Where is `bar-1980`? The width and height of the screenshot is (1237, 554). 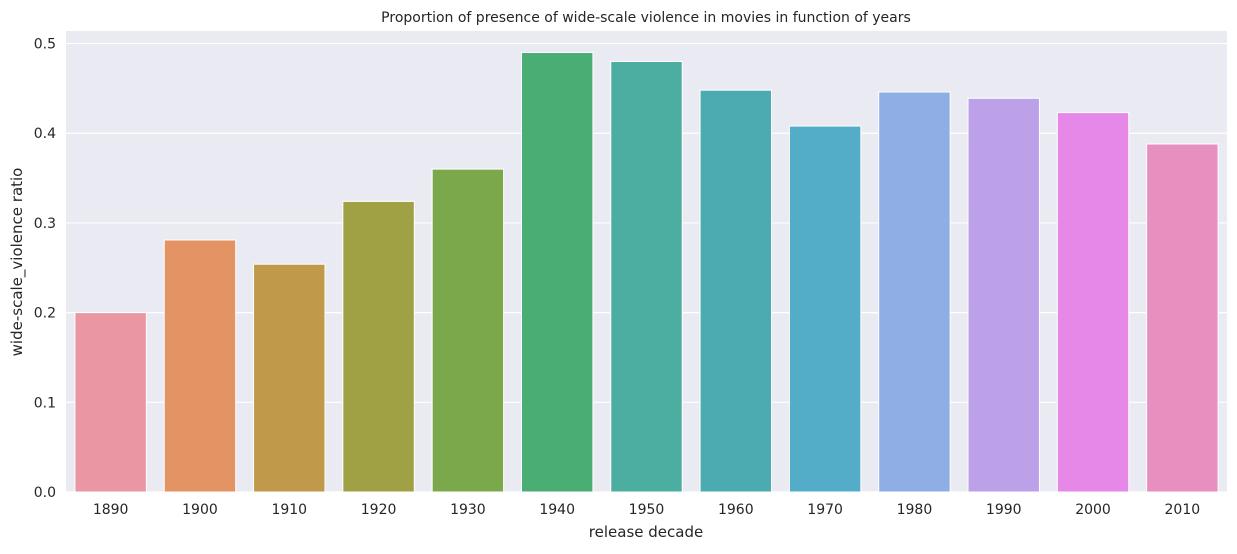
bar-1980 is located at coordinates (914, 292).